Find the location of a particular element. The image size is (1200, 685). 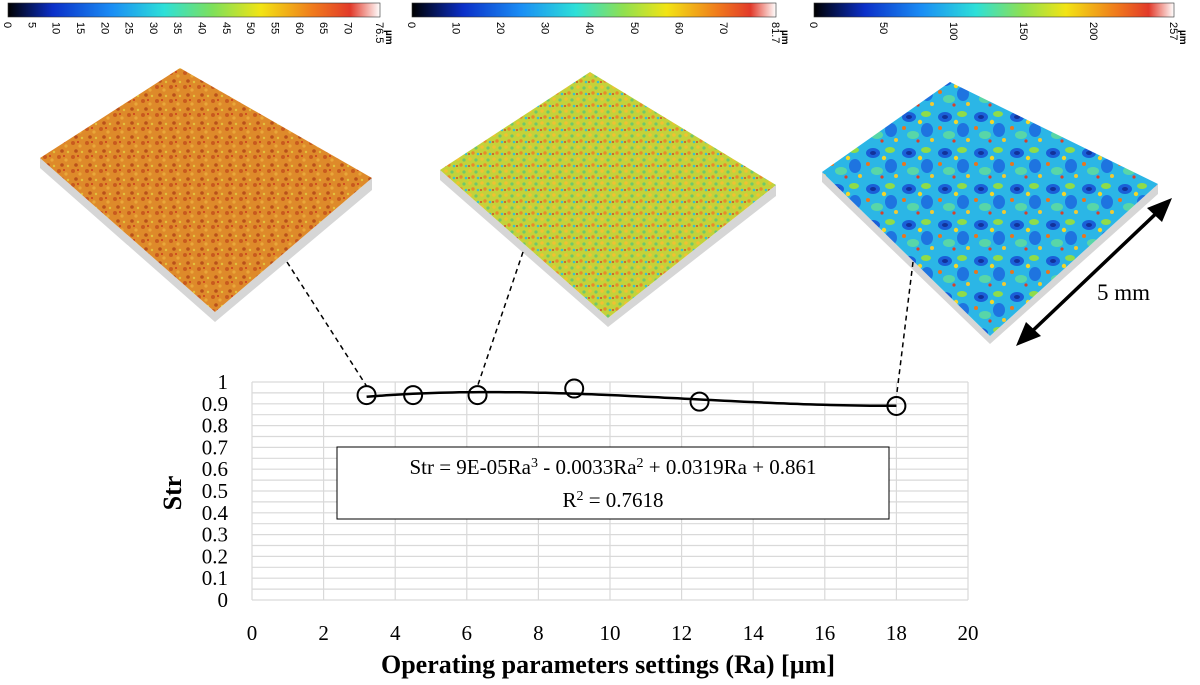

colorbar-1-tick-label: 50 is located at coordinates (250, 28).